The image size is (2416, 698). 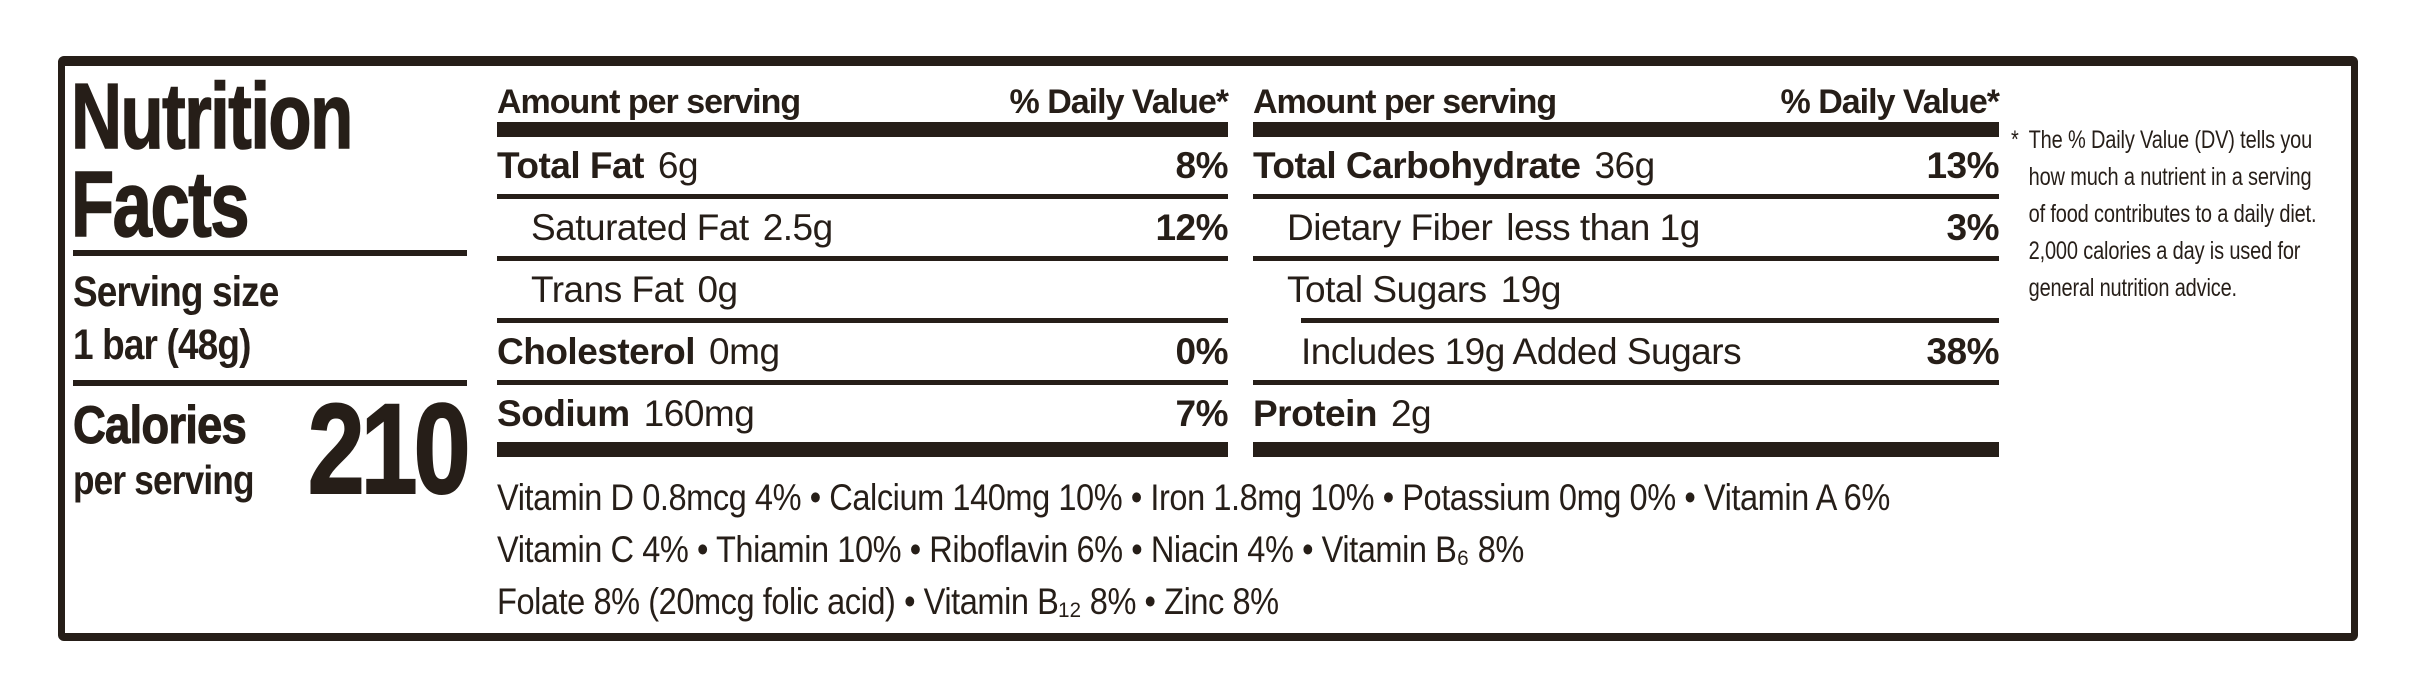 I want to click on serving-size-block: Serving size 1 bar (48g), so click(x=192, y=319).